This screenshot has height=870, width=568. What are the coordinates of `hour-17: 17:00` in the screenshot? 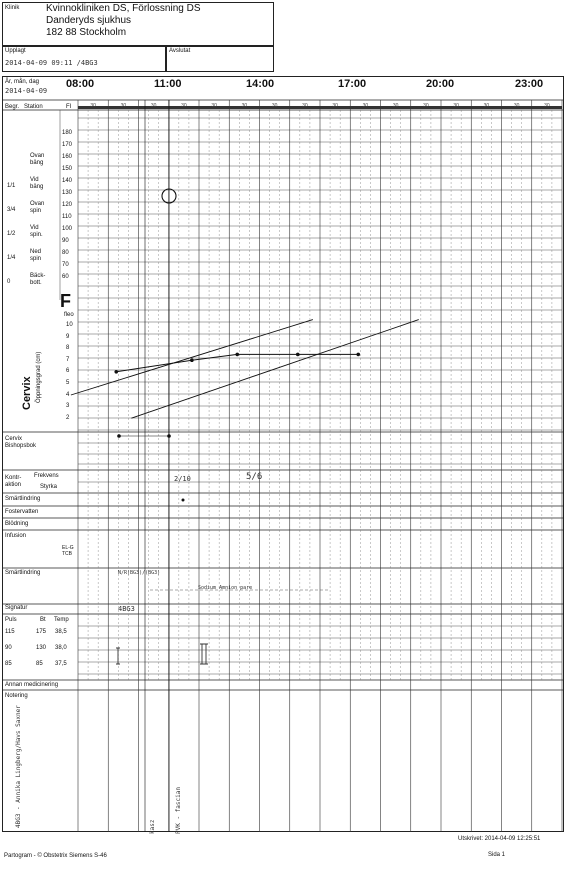 It's located at (352, 84).